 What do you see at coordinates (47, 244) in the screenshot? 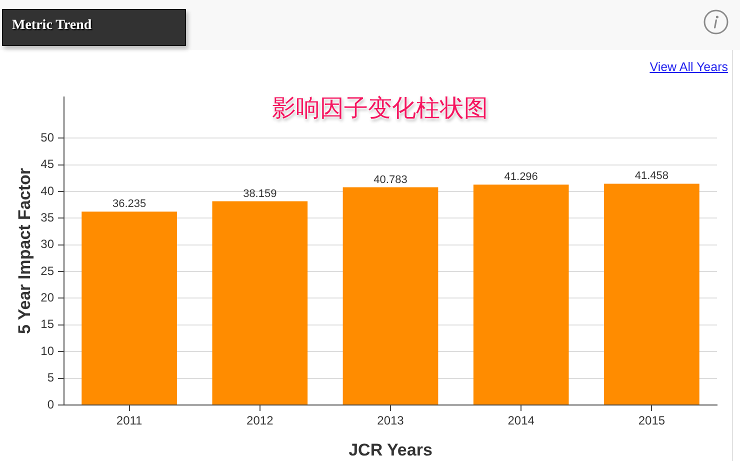
I see `y-tick-label: 30` at bounding box center [47, 244].